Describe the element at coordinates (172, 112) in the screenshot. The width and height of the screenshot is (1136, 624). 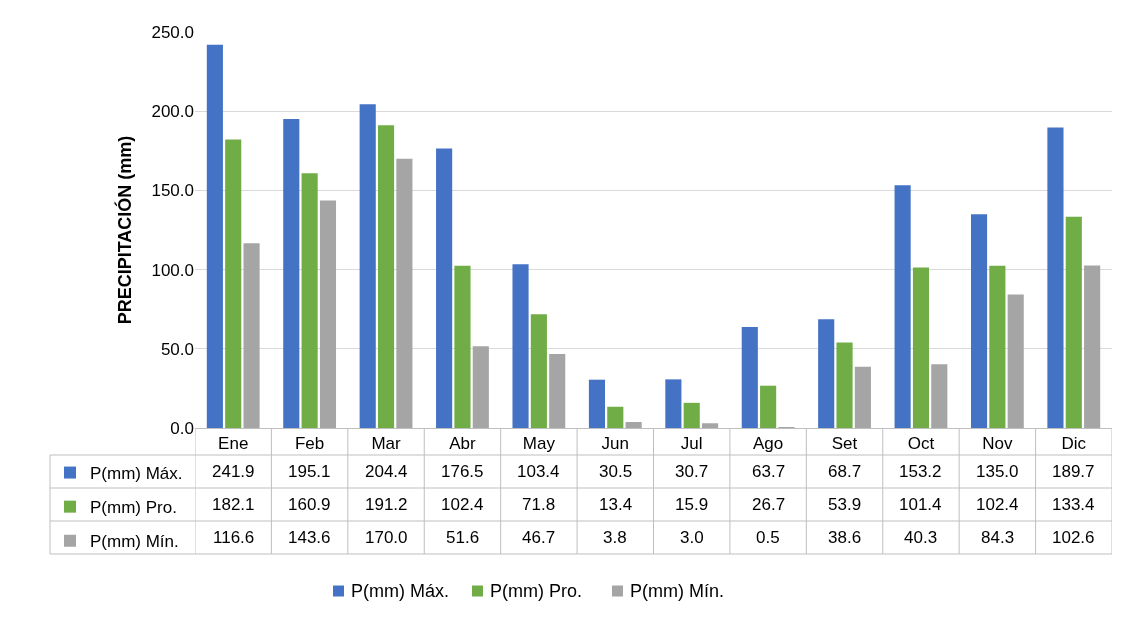
I see `y-tick-label: 200.0` at that location.